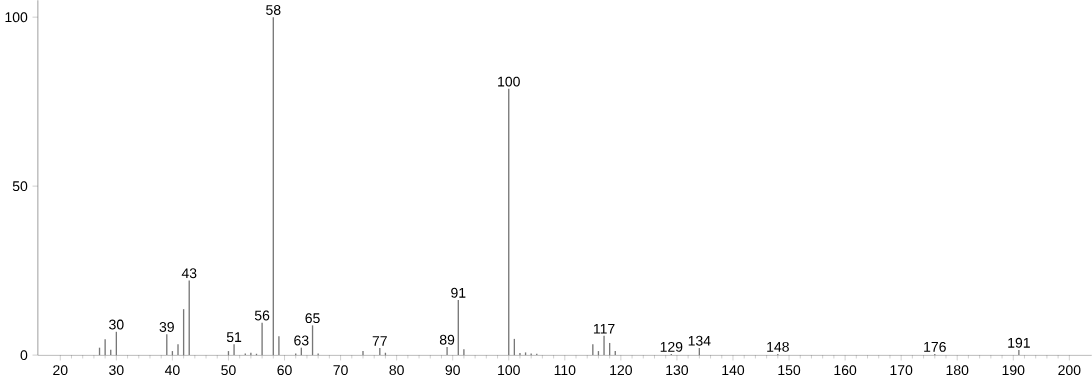  I want to click on annotation: 176, so click(935, 347).